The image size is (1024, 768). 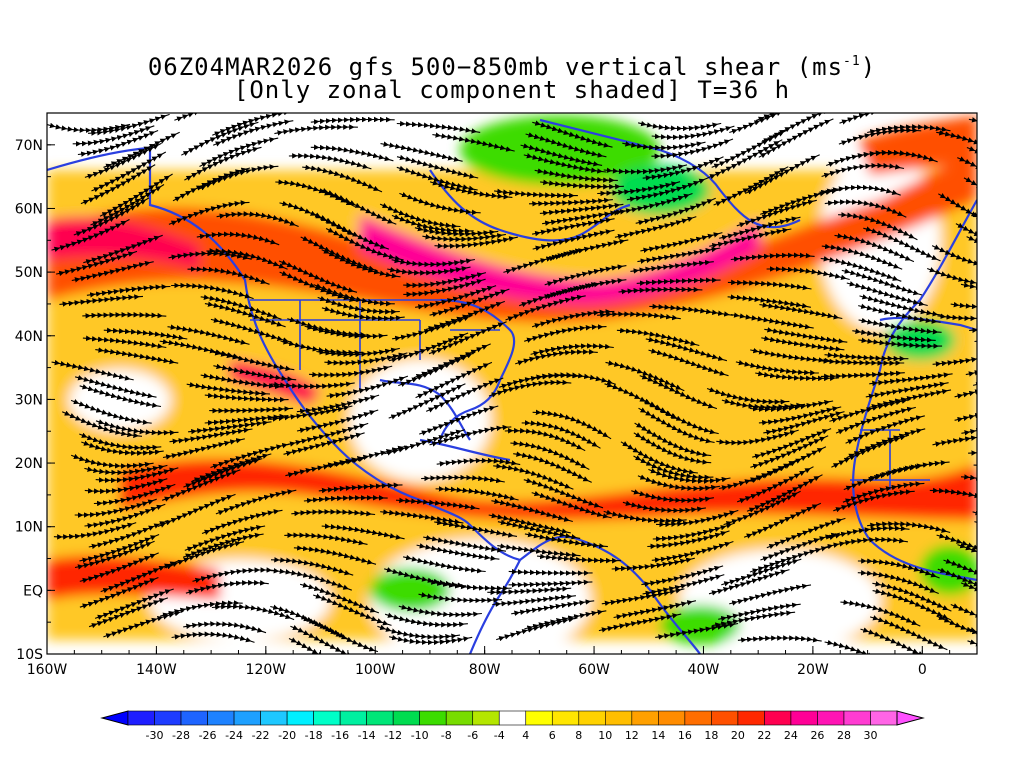 What do you see at coordinates (155, 735) in the screenshot?
I see `colorbar-label: -30` at bounding box center [155, 735].